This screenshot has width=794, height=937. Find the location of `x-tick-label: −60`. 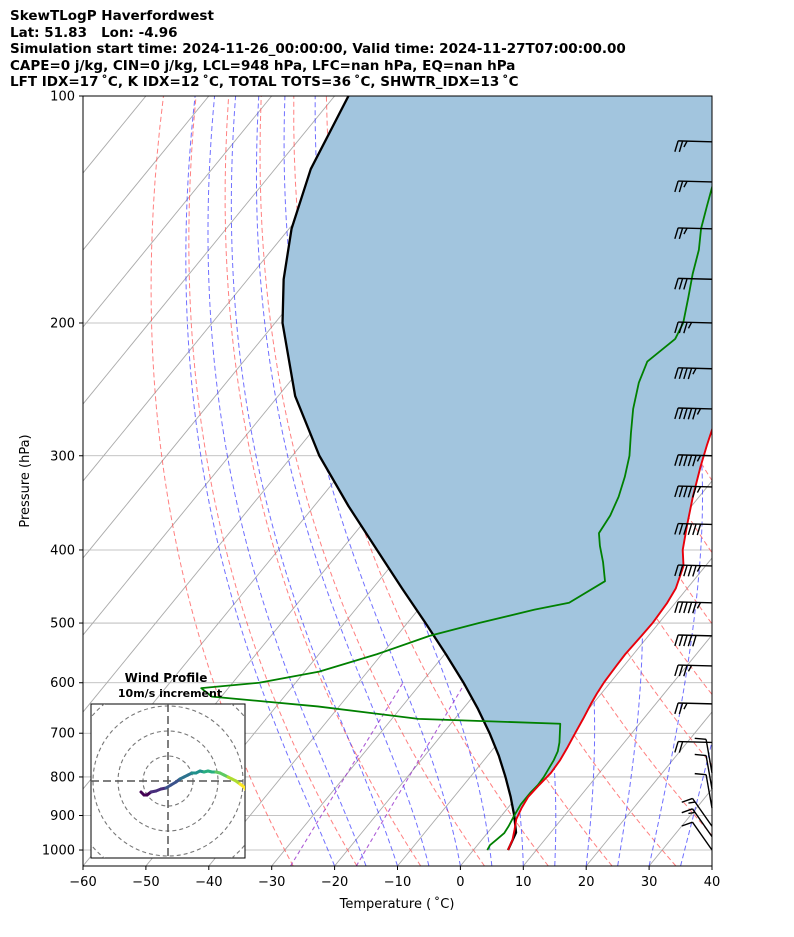

x-tick-label: −60 is located at coordinates (82, 882).